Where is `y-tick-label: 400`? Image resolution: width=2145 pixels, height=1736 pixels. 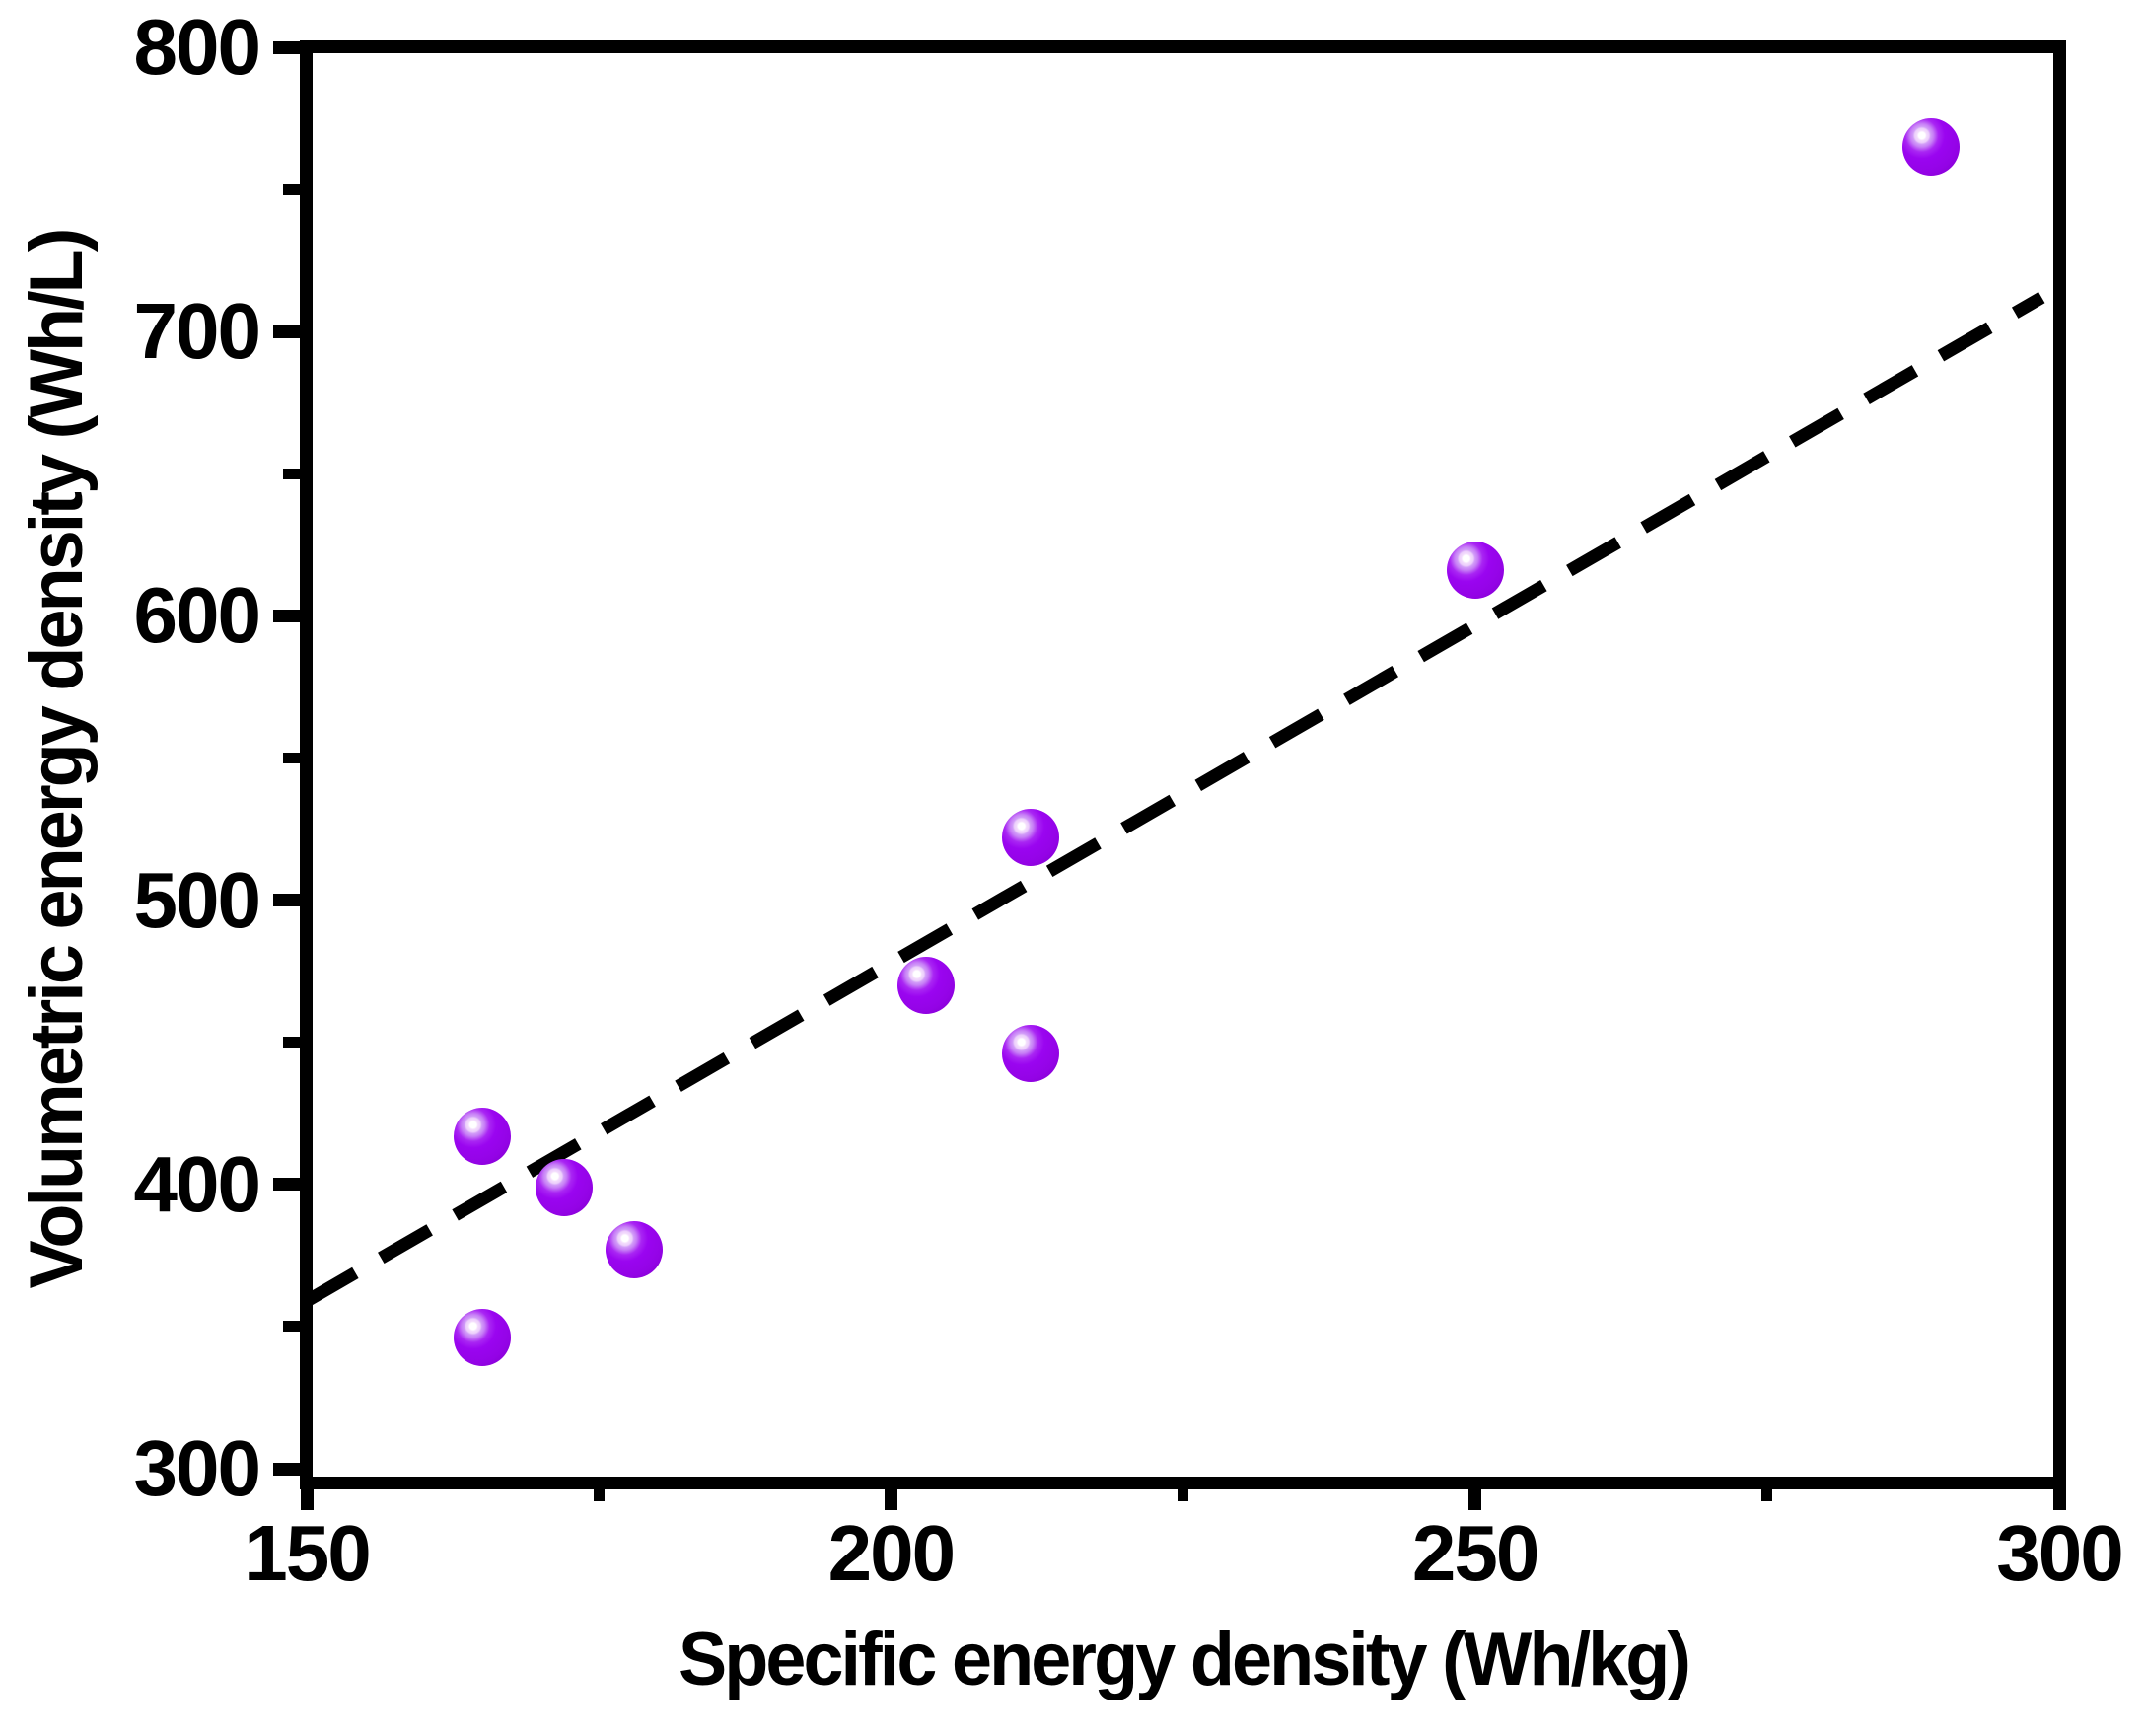
y-tick-label: 400 is located at coordinates (197, 1183).